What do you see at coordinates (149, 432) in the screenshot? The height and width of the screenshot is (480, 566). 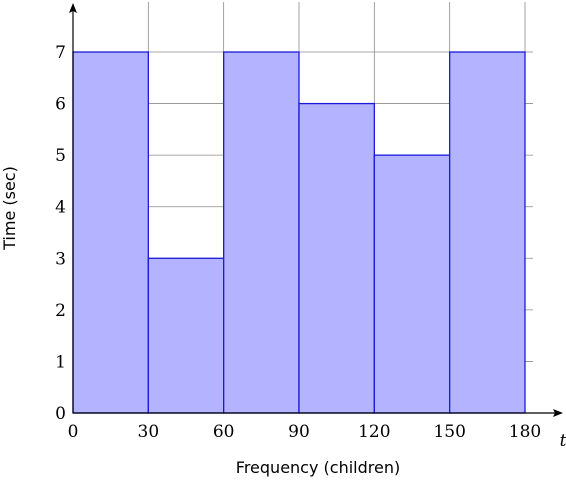 I see `x-tick-label: 30` at bounding box center [149, 432].